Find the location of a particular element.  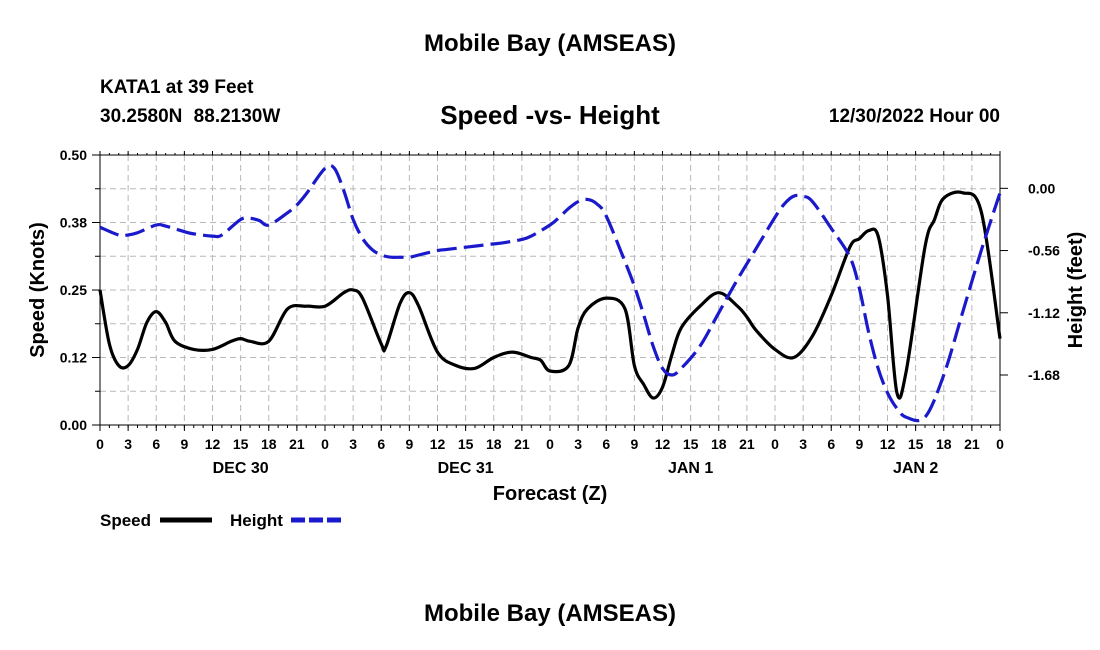

station-name: KATA1 at 39 Feet is located at coordinates (177, 87).